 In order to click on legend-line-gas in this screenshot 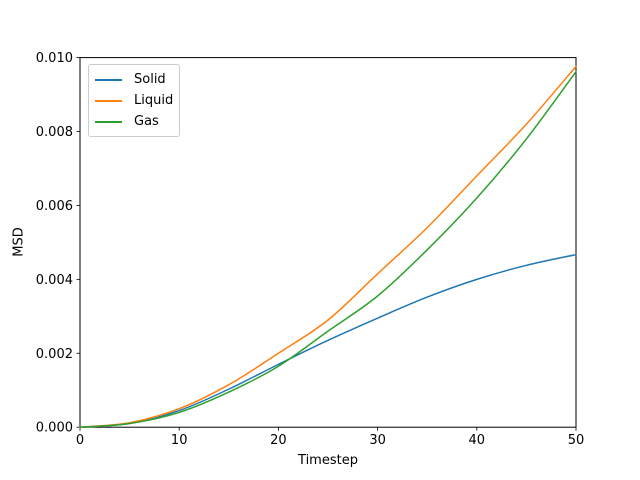, I will do `click(108, 121)`.